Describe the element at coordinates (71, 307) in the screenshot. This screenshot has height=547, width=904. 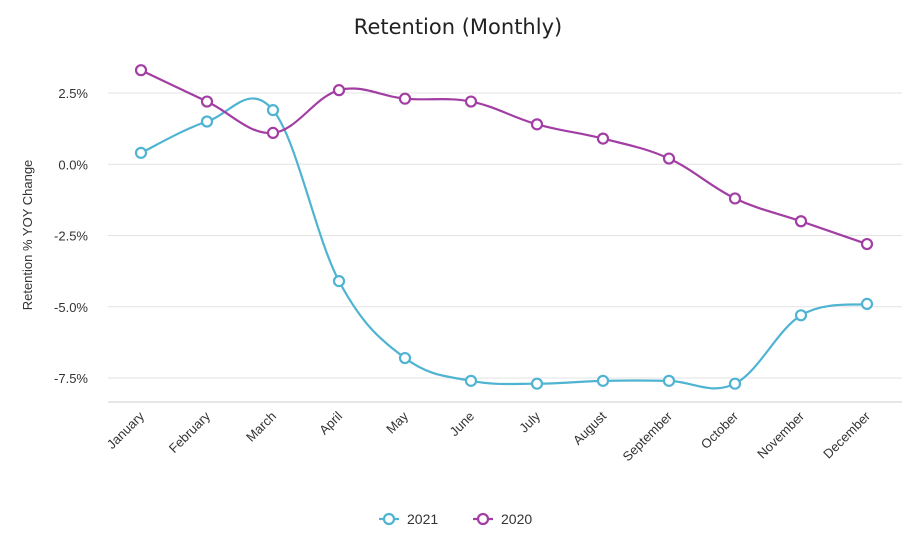
I see `y-tick-label: -5.0%` at that location.